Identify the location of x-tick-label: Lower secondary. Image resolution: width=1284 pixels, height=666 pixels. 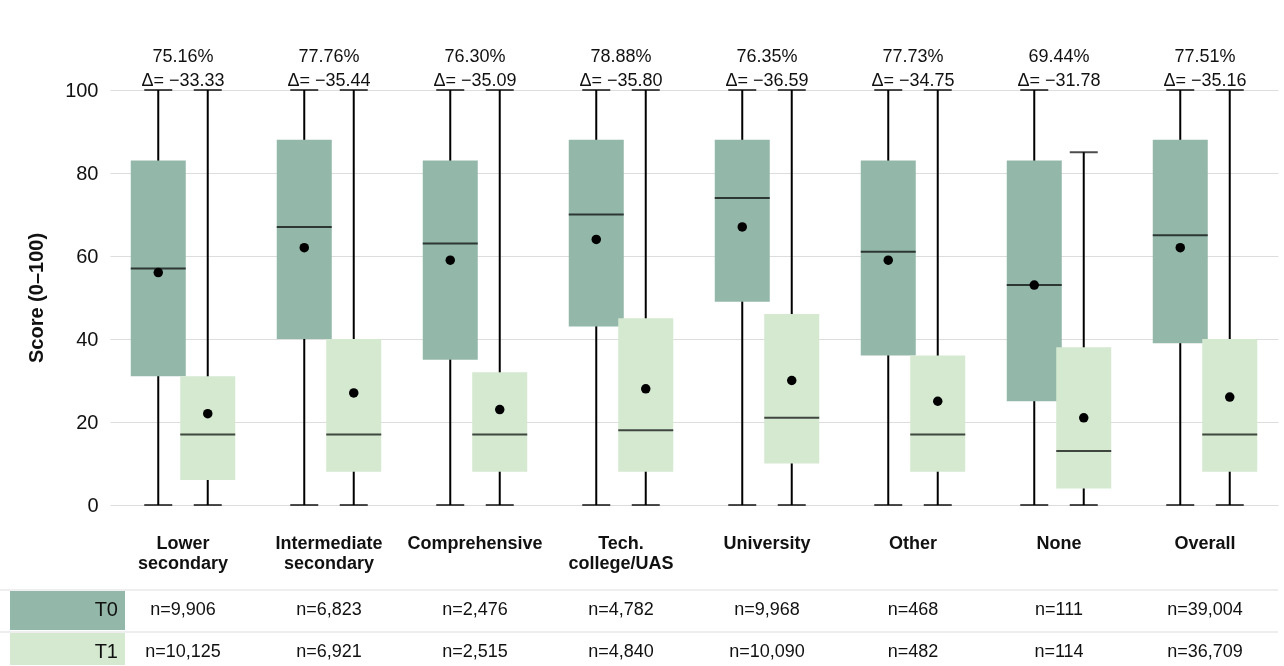
(183, 553).